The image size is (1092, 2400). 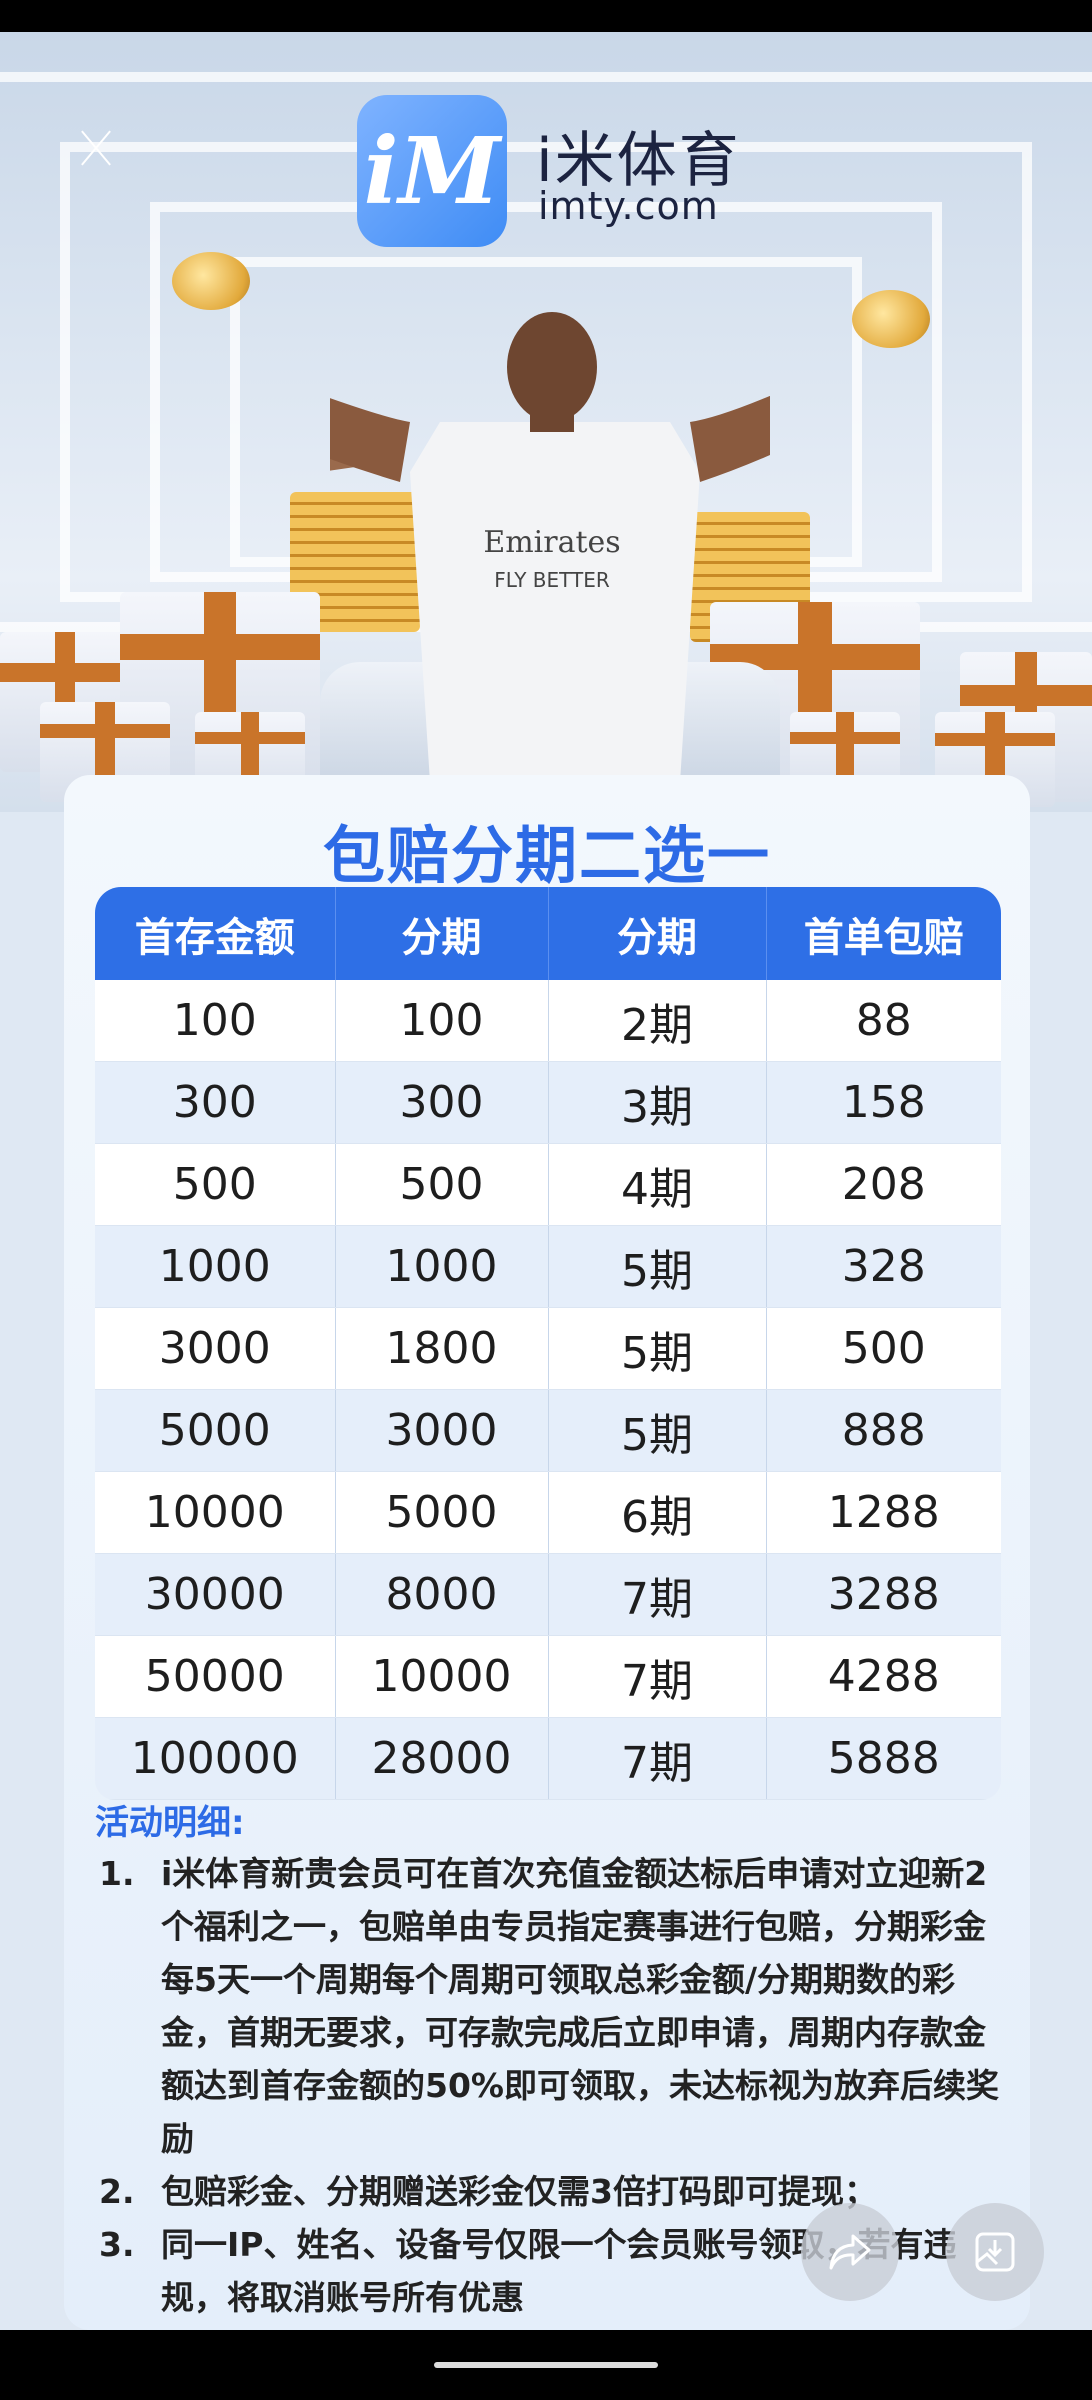 I want to click on item-text: 包赔彩金、分期赠送彩金仅需3倍打码即可提现；, so click(x=519, y=2191).